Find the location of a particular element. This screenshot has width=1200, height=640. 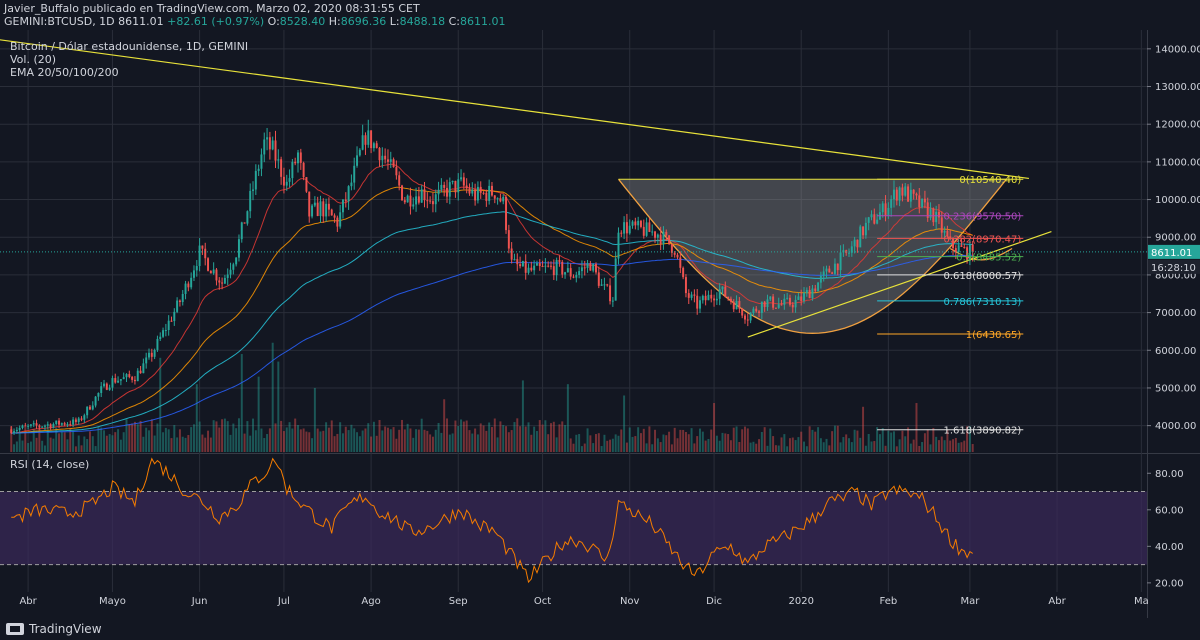

fib-level-label: 0.786(7310.13) is located at coordinates (983, 302).